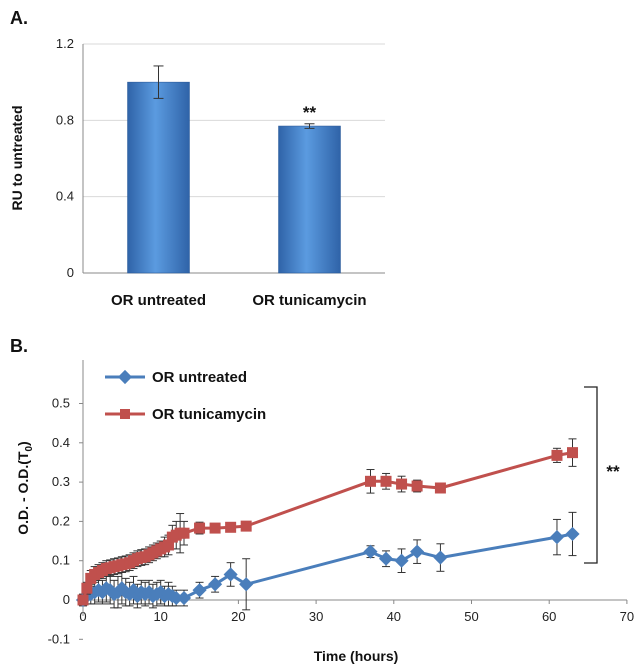 This screenshot has height=668, width=636. I want to click on panel-b-y-tick-labels: -0.1 0 0.1 0.2 0.3 0.4 0.5, so click(59, 521).